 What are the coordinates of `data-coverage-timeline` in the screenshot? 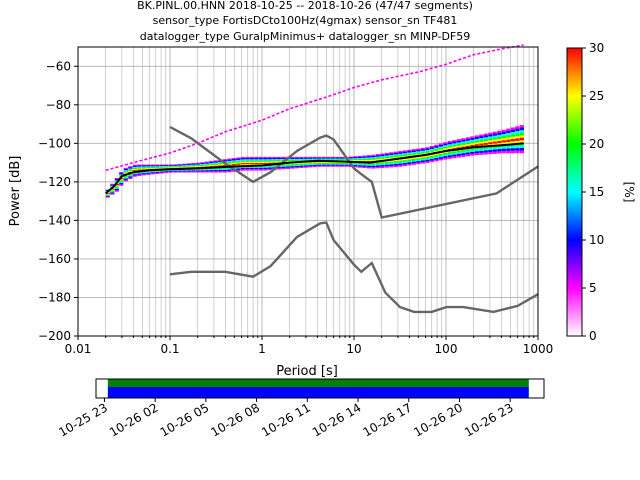 It's located at (318, 388).